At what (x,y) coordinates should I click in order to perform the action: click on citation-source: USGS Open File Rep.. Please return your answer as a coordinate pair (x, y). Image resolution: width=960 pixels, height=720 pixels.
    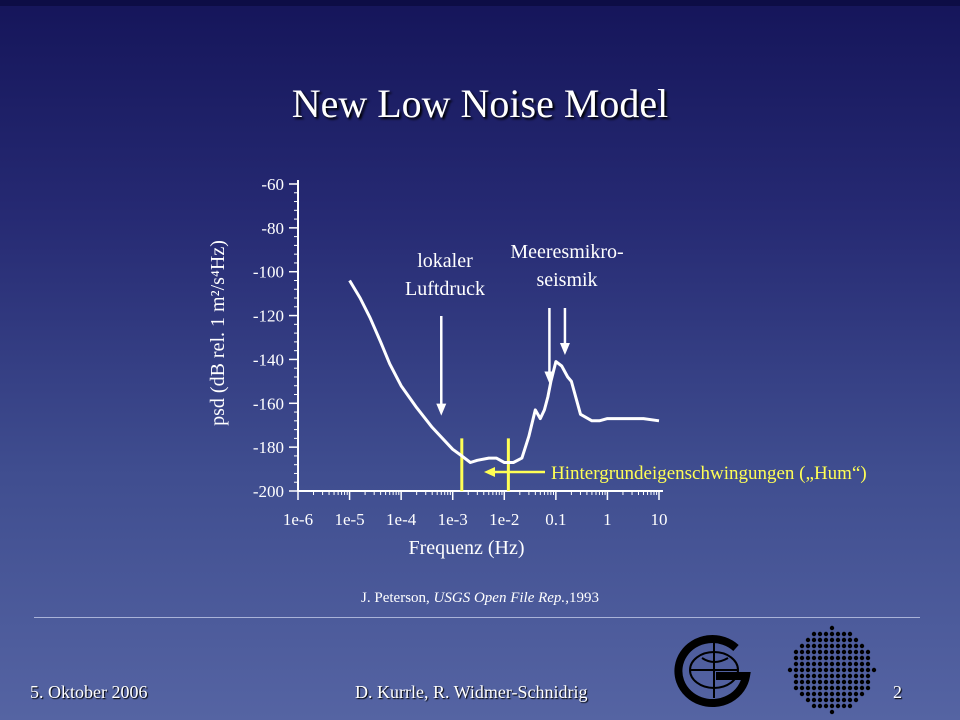
    Looking at the image, I should click on (499, 598).